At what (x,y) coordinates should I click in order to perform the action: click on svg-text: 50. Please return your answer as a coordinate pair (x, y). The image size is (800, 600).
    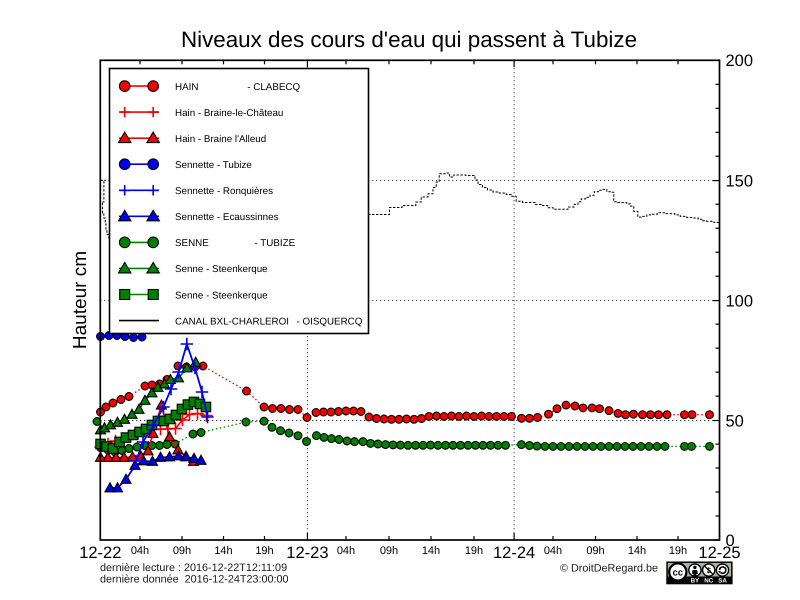
    Looking at the image, I should click on (735, 421).